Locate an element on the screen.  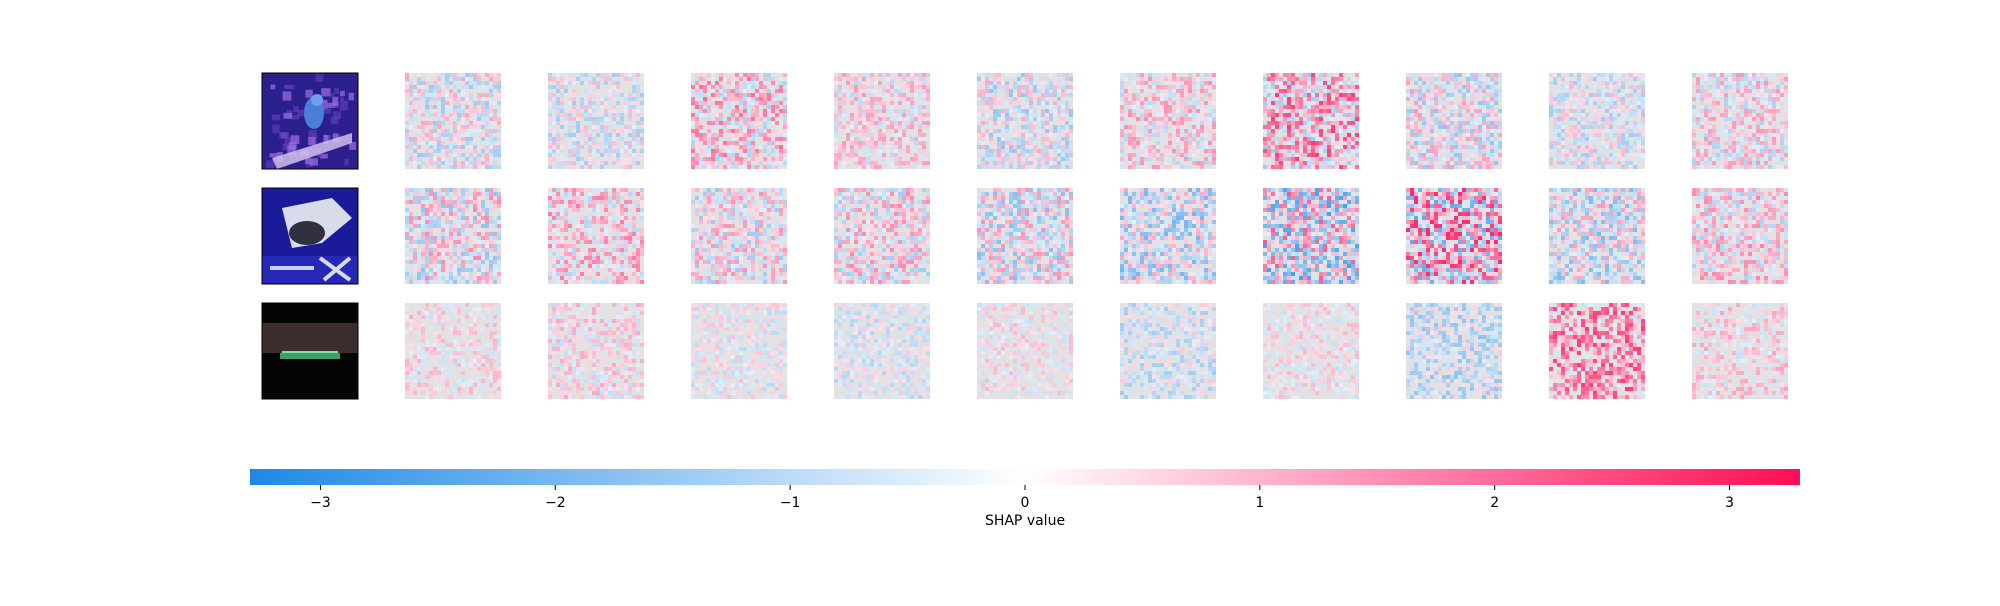
shap-map-row3-class9 is located at coordinates (1597, 351).